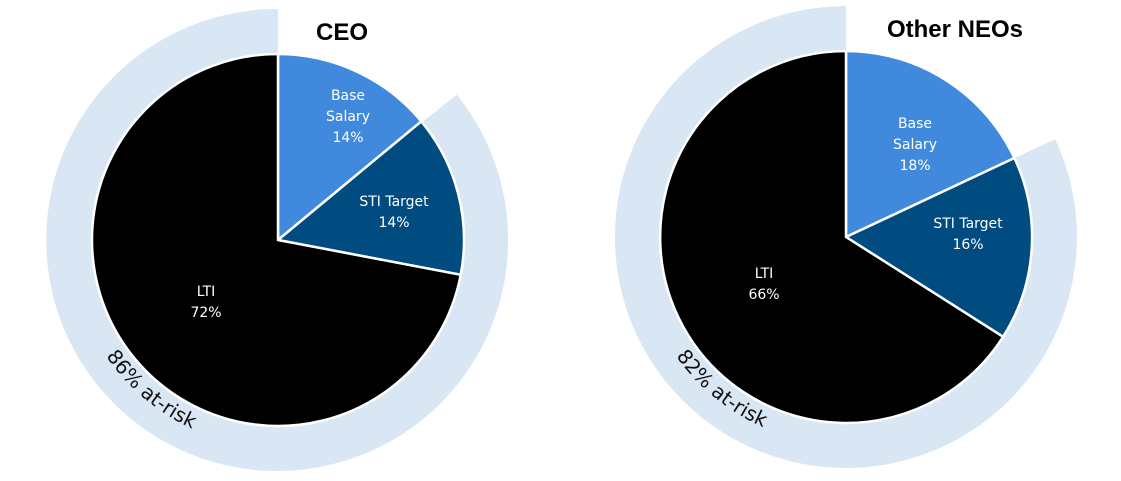 Image resolution: width=1121 pixels, height=481 pixels. I want to click on ceo-sti-pct: 14%, so click(393, 223).